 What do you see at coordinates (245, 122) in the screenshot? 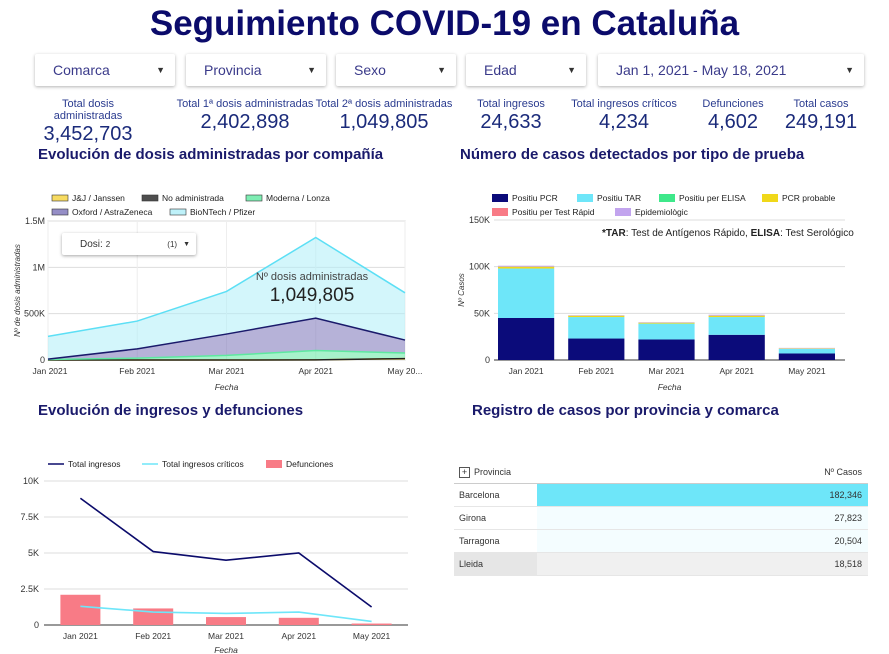
I see `kpi-value: 2,402,898` at bounding box center [245, 122].